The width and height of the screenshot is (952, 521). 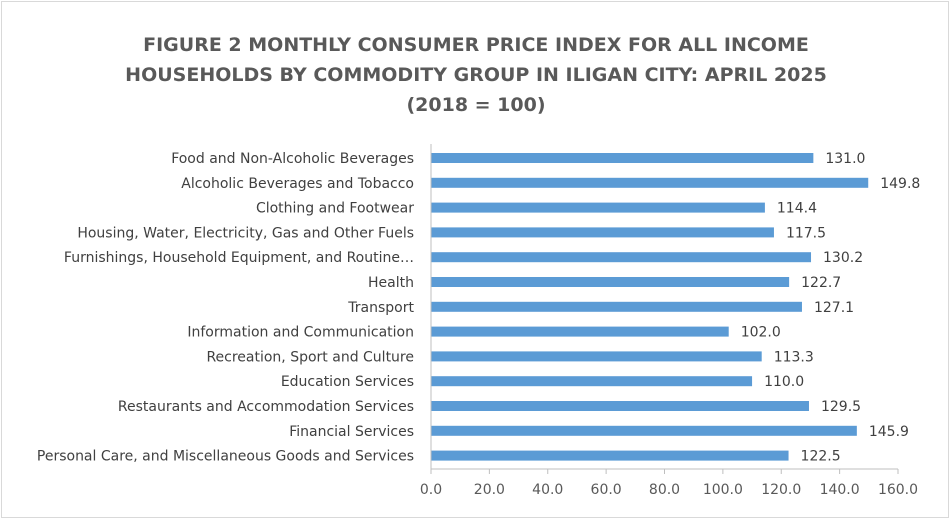 What do you see at coordinates (347, 382) in the screenshot?
I see `category-label: Education Services` at bounding box center [347, 382].